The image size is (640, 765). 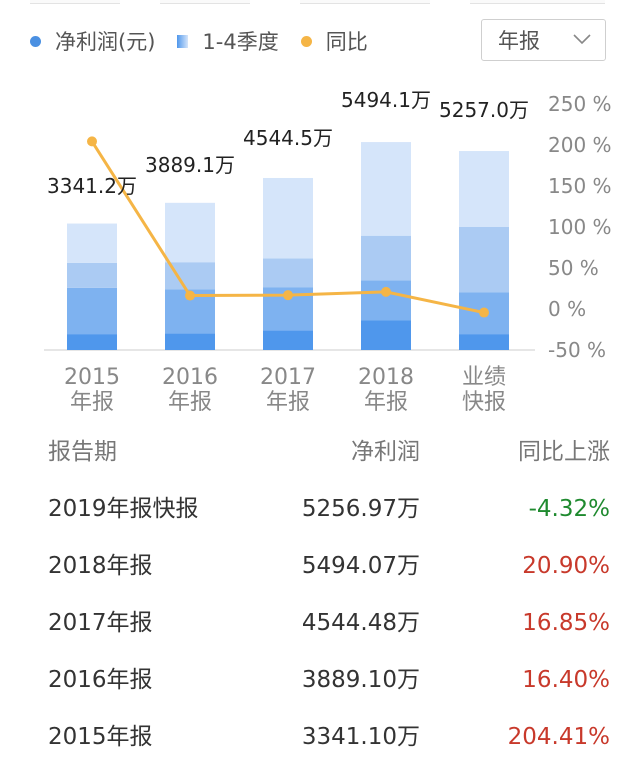 What do you see at coordinates (558, 737) in the screenshot?
I see `row-yoy: 204.41%` at bounding box center [558, 737].